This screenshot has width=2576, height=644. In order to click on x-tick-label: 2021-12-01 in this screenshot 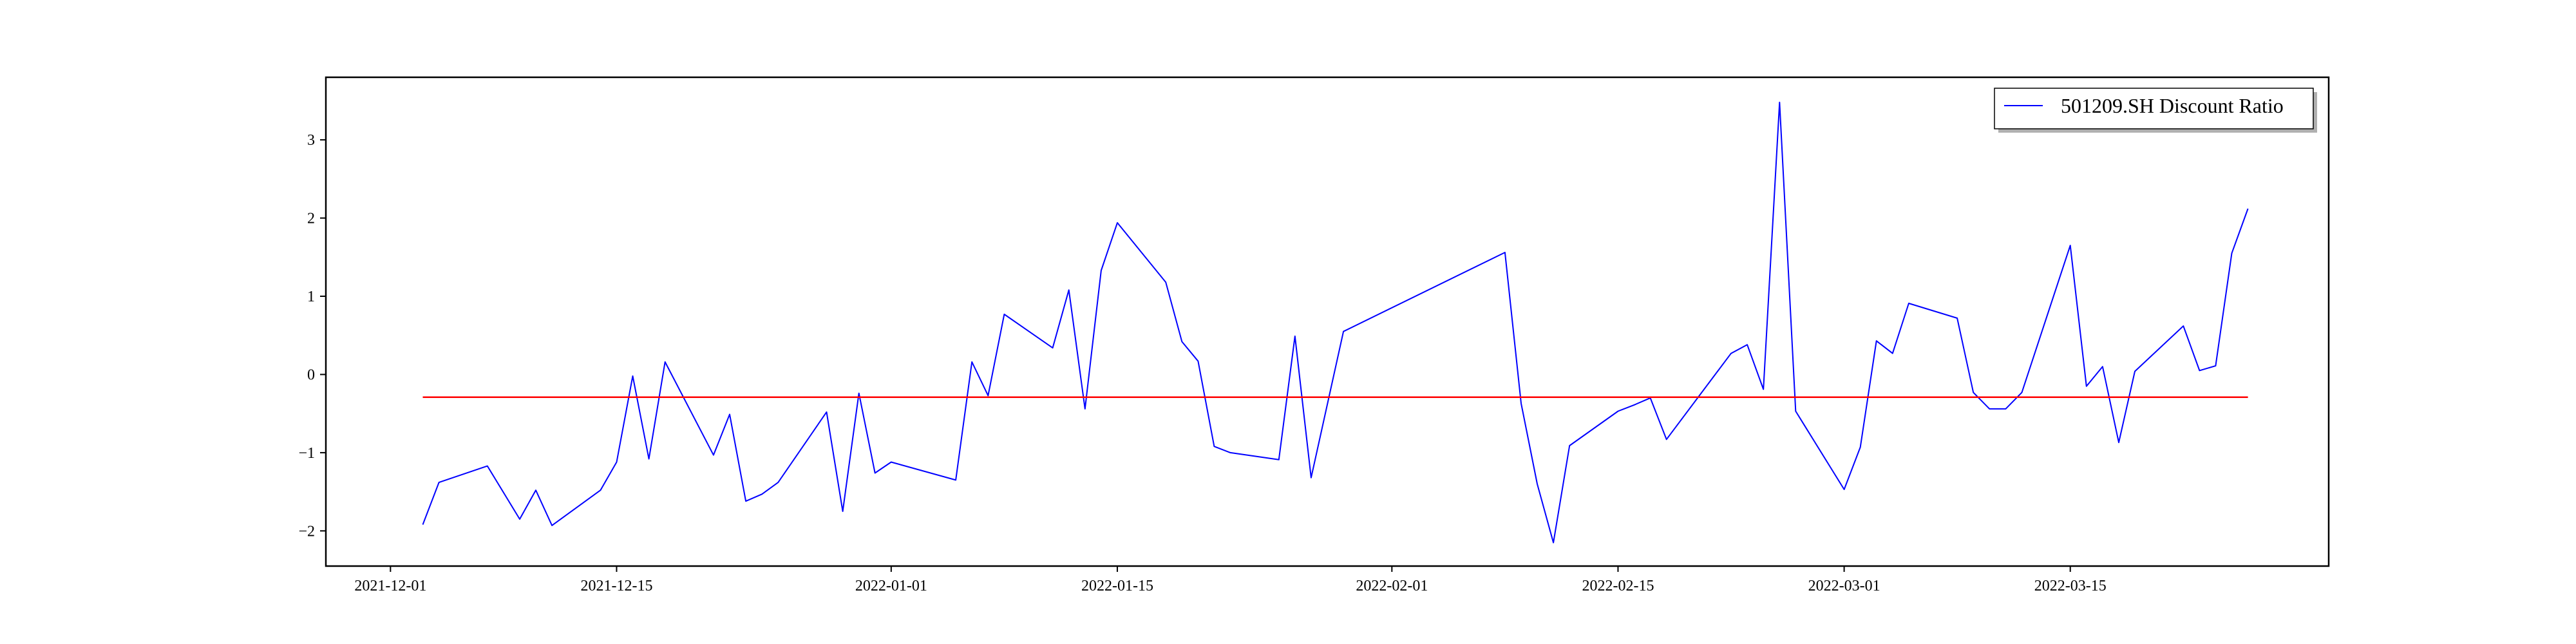, I will do `click(390, 586)`.